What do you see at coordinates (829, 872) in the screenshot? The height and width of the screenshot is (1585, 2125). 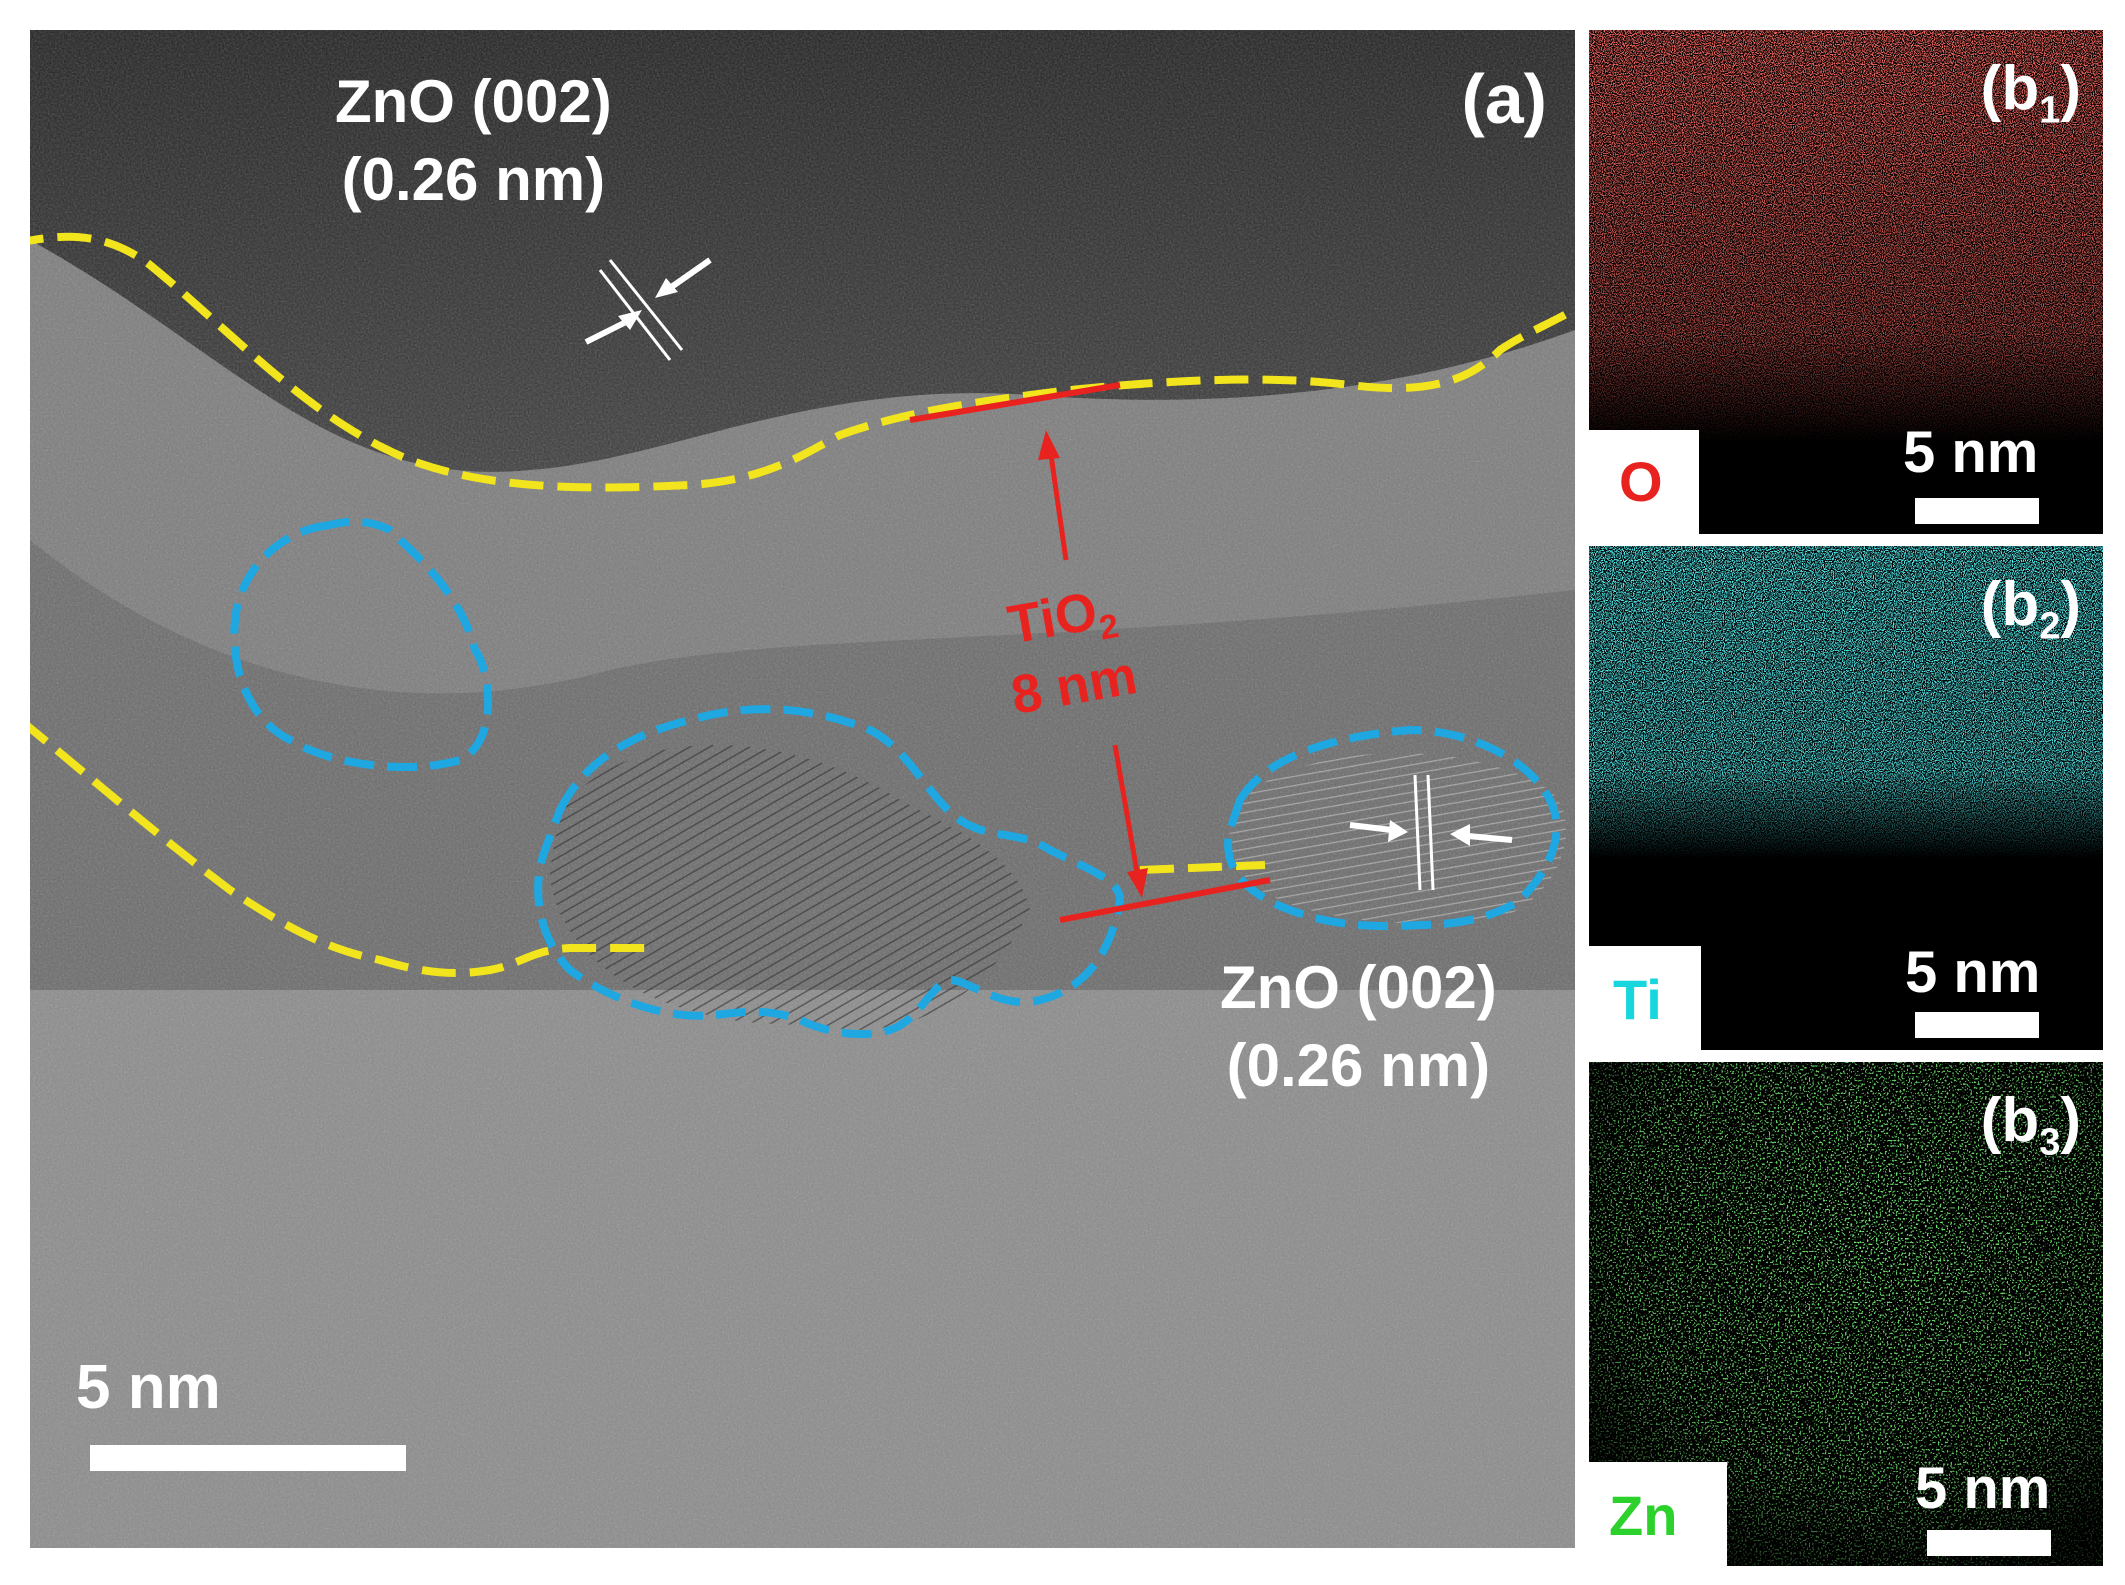 I see `grain-outline-center` at bounding box center [829, 872].